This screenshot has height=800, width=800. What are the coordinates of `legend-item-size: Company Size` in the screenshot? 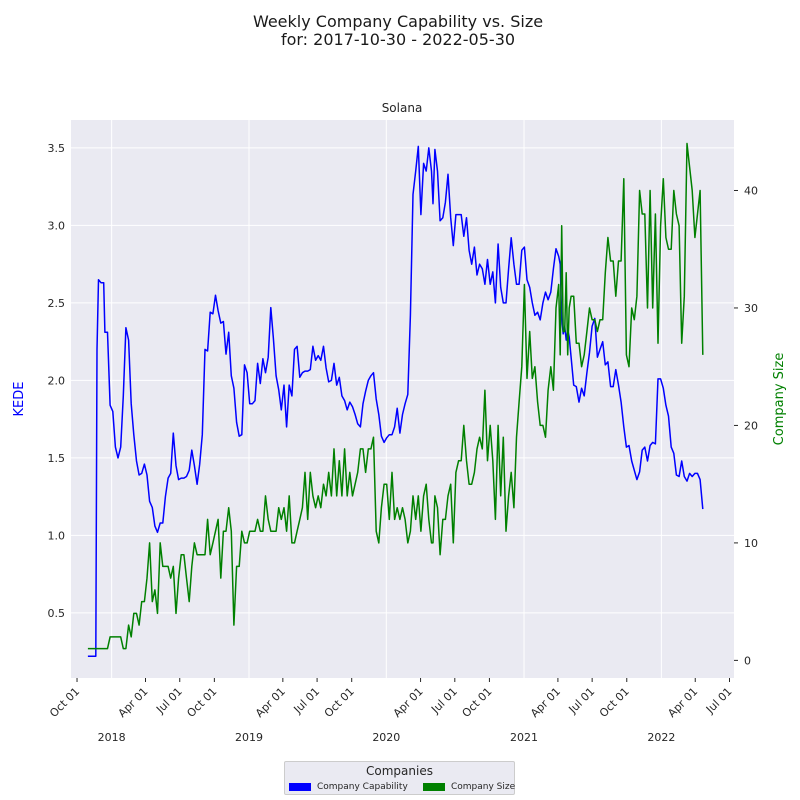 It's located at (469, 787).